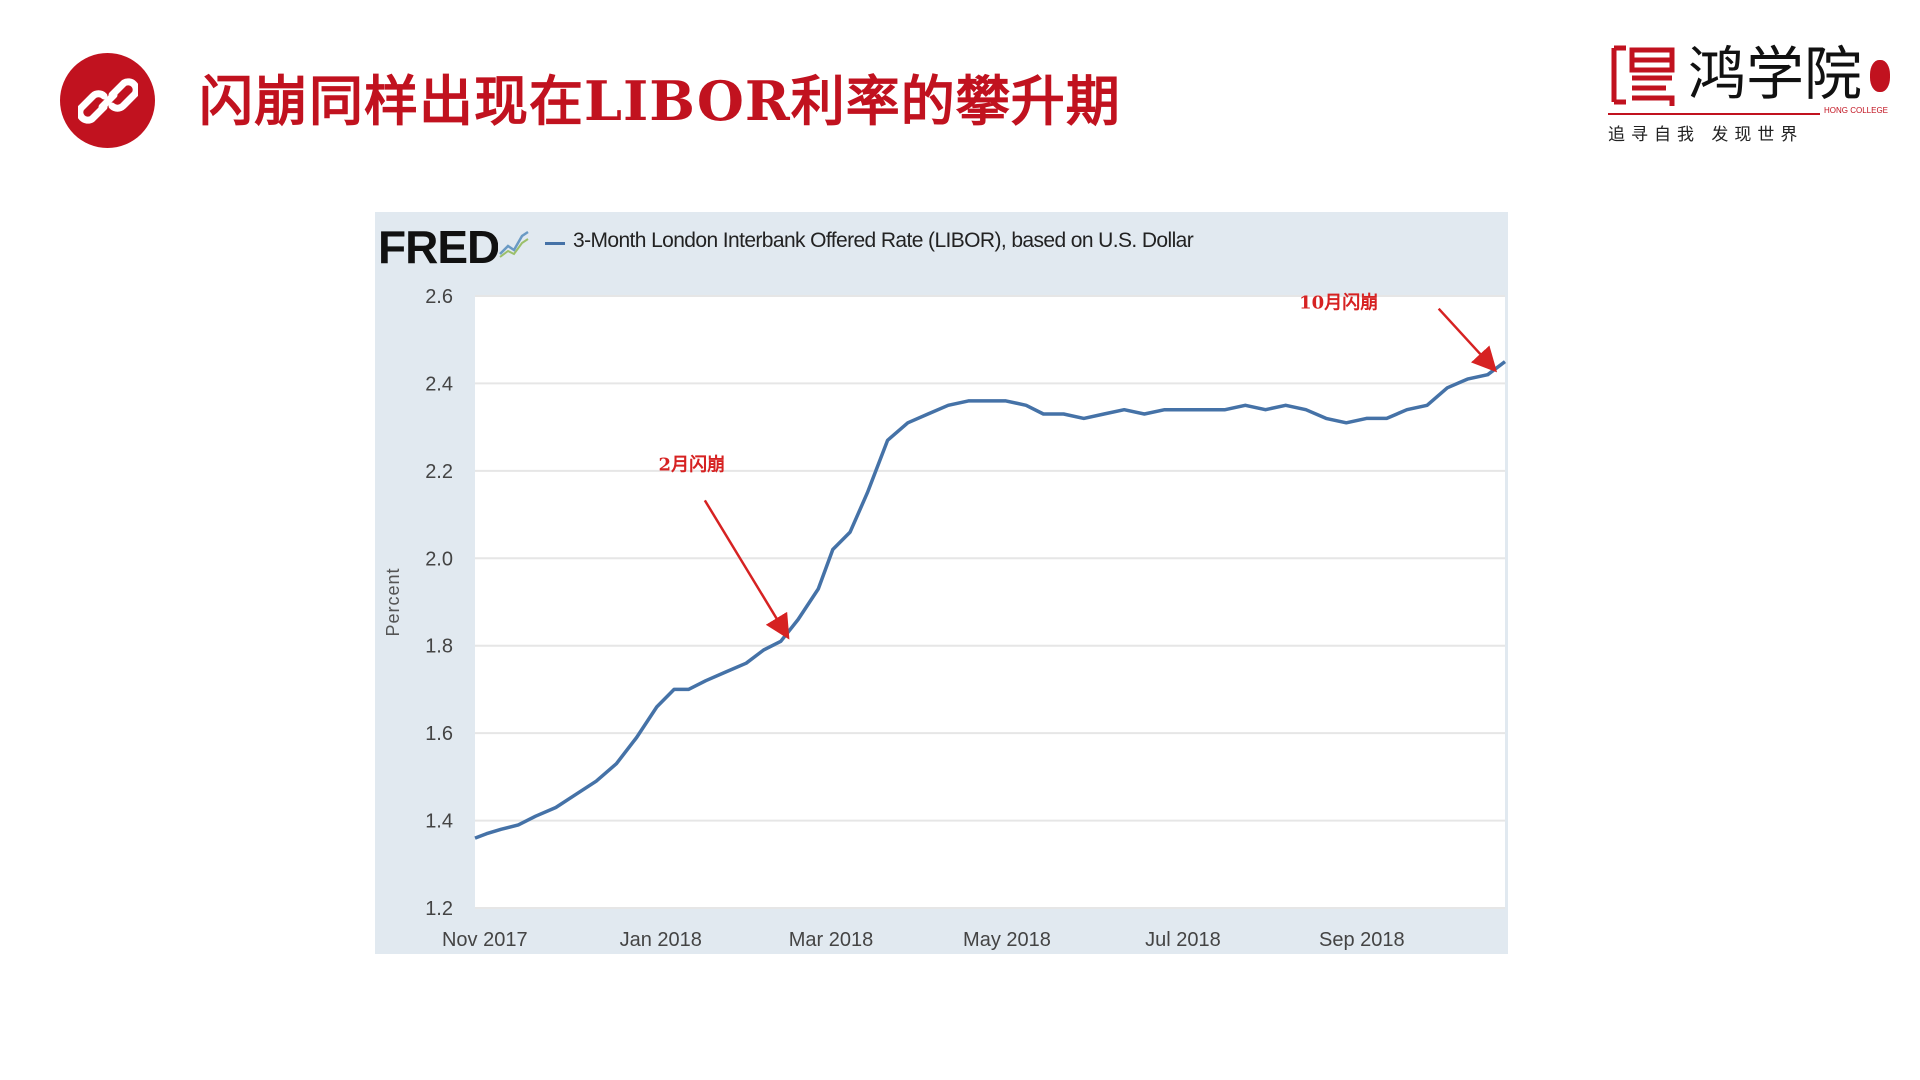 Image resolution: width=1920 pixels, height=1080 pixels. Describe the element at coordinates (514, 243) in the screenshot. I see `trend-chart-icon` at that location.